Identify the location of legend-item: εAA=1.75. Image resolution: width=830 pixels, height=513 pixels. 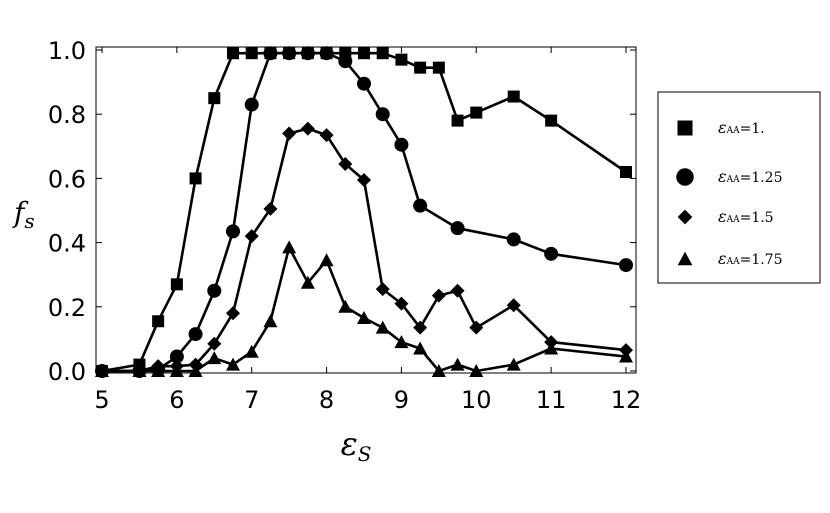
(730, 258).